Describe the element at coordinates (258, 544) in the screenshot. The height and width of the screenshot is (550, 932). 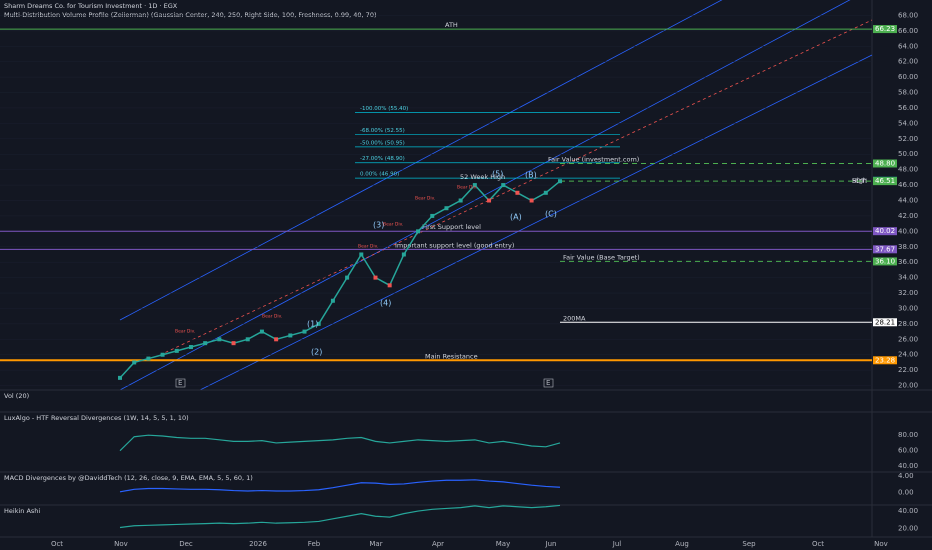
I see `x-tick-label: 2026` at that location.